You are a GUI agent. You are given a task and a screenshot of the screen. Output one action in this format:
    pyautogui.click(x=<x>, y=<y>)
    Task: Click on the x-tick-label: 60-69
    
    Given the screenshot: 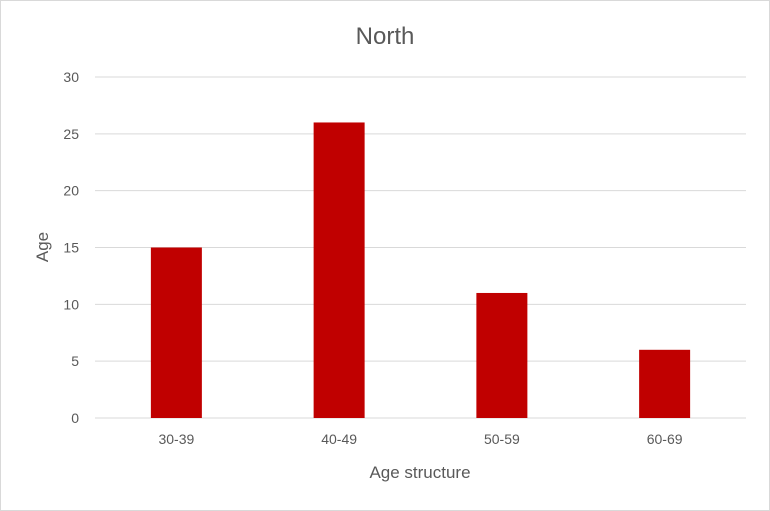 What is the action you would take?
    pyautogui.click(x=665, y=439)
    